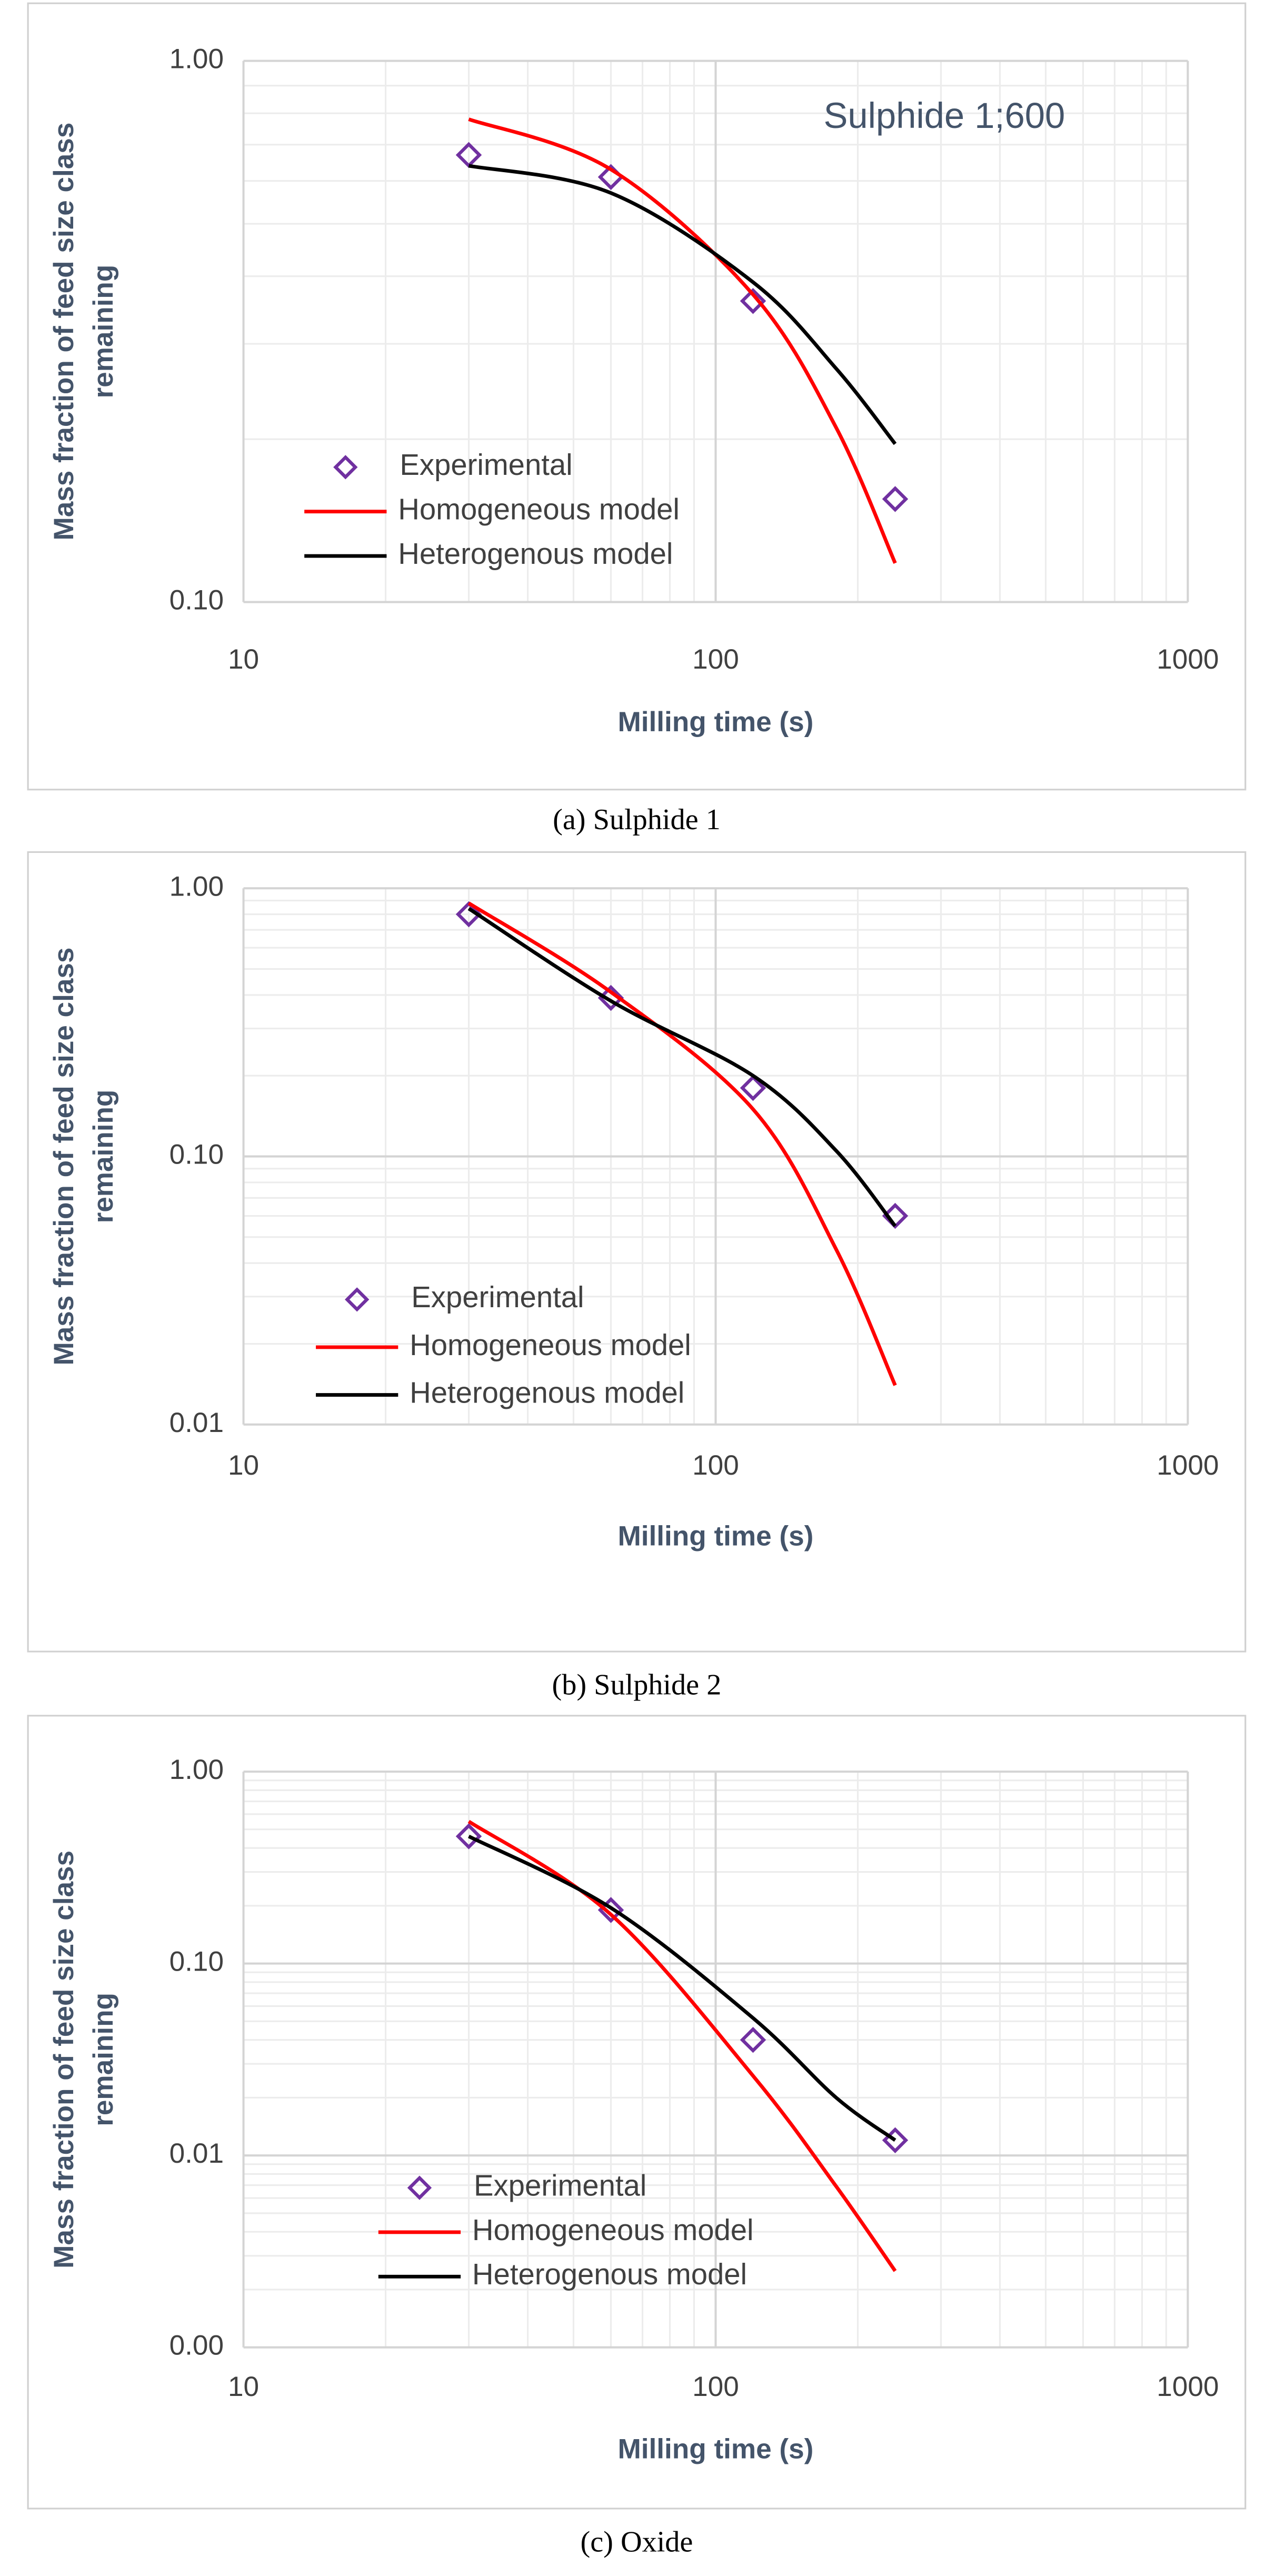 The width and height of the screenshot is (1275, 2576). I want to click on caption: (a) Sulphide 1, so click(637, 819).